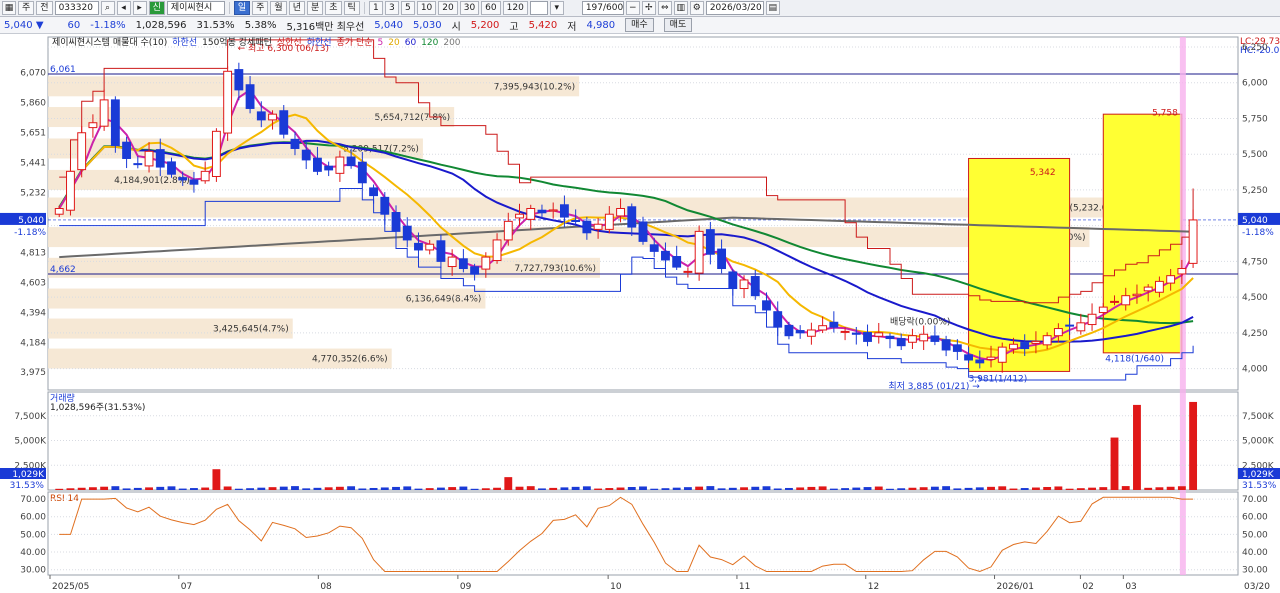 This screenshot has width=1280, height=593. I want to click on custom-interval-input, so click(538, 8).